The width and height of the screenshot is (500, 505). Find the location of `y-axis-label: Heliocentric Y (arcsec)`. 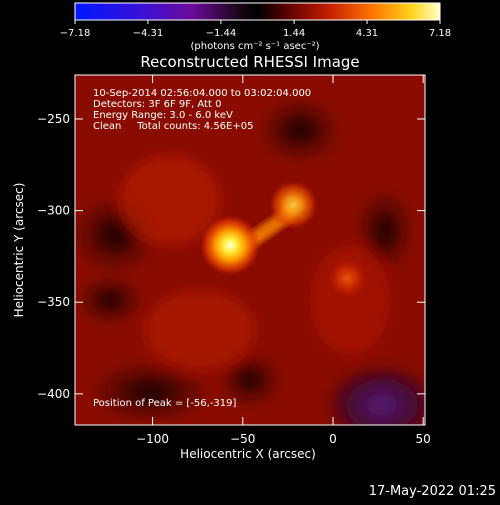

y-axis-label: Heliocentric Y (arcsec) is located at coordinates (19, 250).